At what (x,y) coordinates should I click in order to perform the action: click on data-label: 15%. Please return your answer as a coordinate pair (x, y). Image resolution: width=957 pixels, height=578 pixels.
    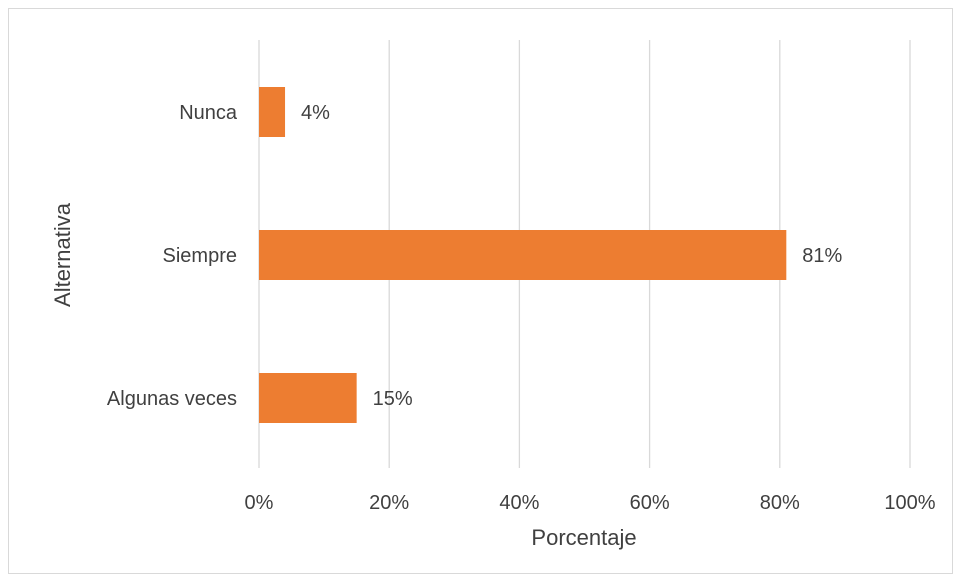
    Looking at the image, I should click on (393, 399).